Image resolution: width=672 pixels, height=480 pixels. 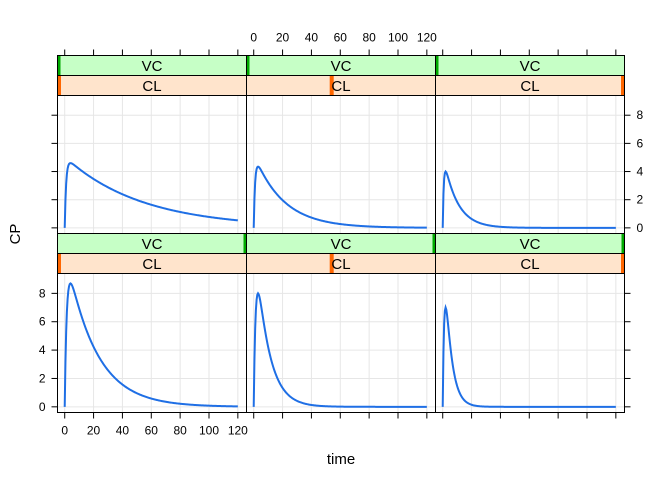 What do you see at coordinates (640, 228) in the screenshot?
I see `y-tick-label-right: 0` at bounding box center [640, 228].